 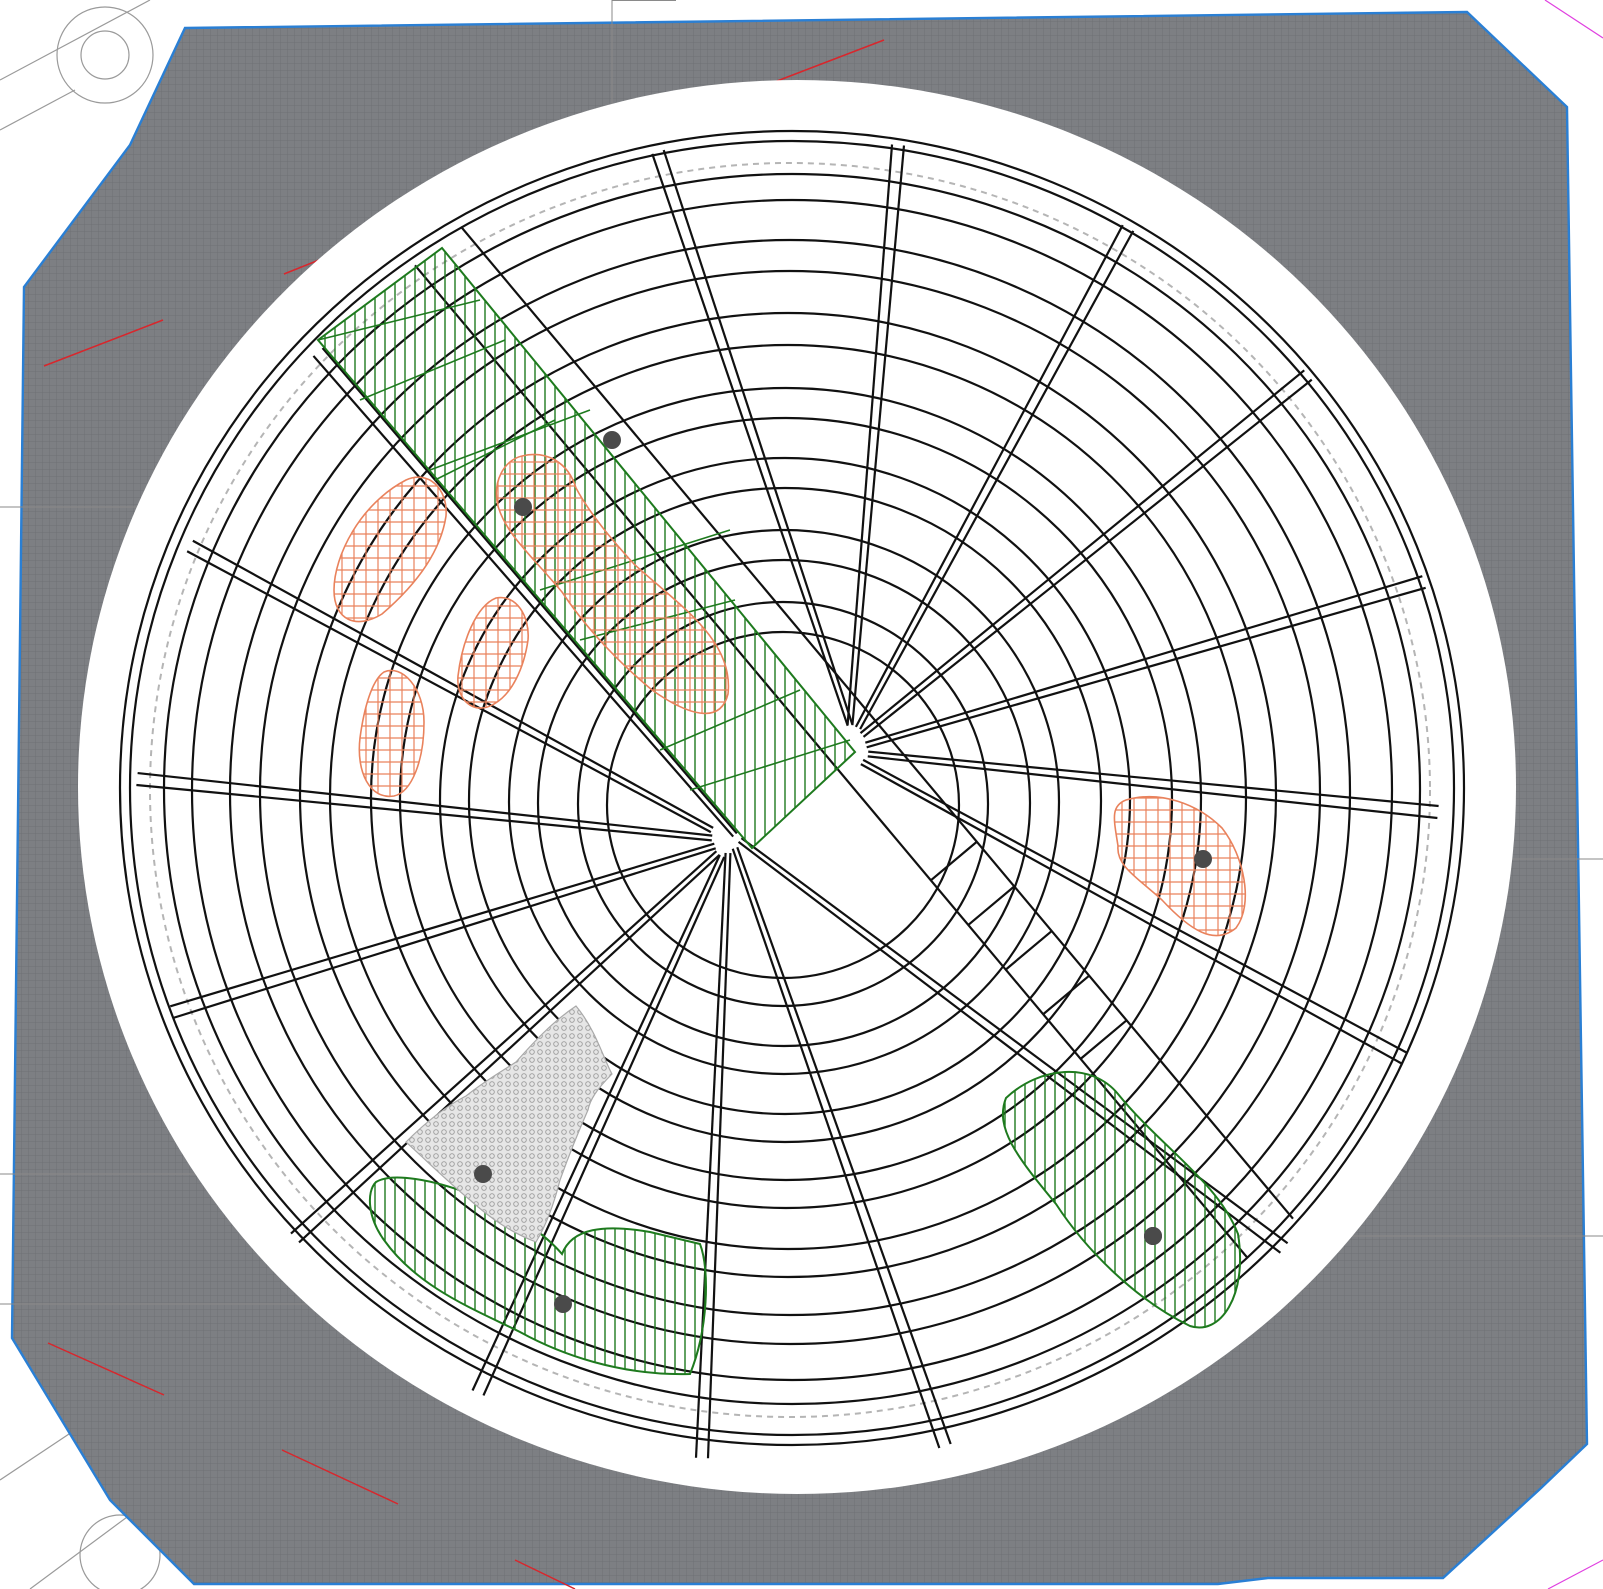 I want to click on spoke-5-a, so click(x=1144, y=659).